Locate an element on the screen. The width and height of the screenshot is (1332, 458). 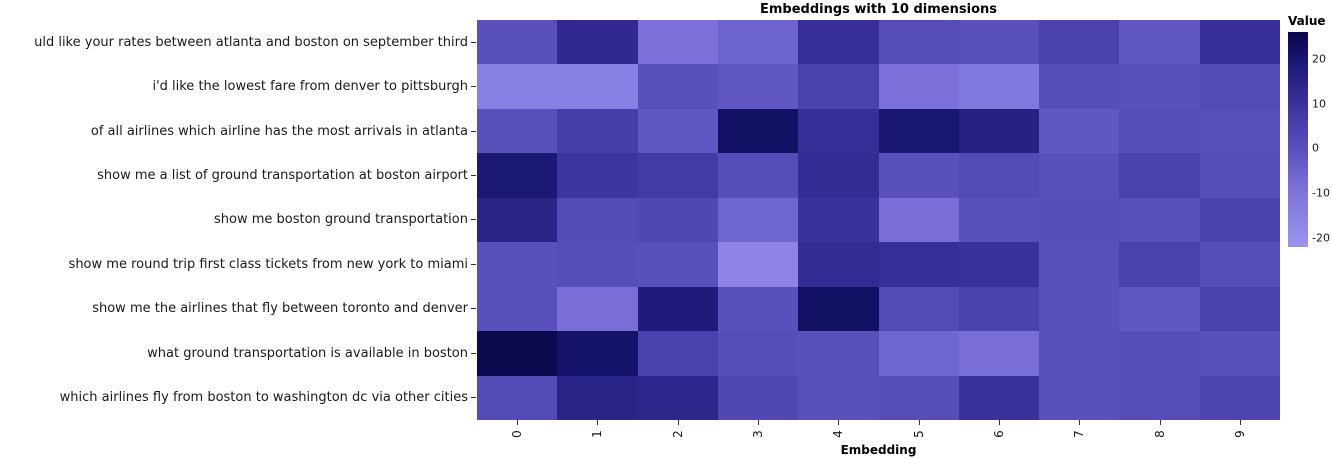
colorbar-body: 20 10 0 -10 -20 is located at coordinates (1310, 139).